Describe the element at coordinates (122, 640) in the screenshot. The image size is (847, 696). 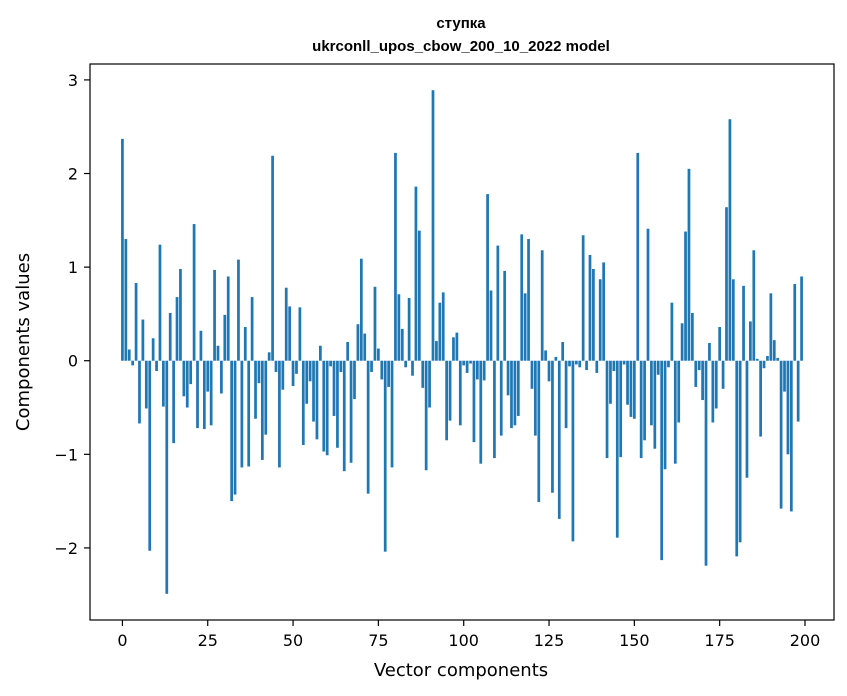
I see `x-tick-label: 0` at that location.